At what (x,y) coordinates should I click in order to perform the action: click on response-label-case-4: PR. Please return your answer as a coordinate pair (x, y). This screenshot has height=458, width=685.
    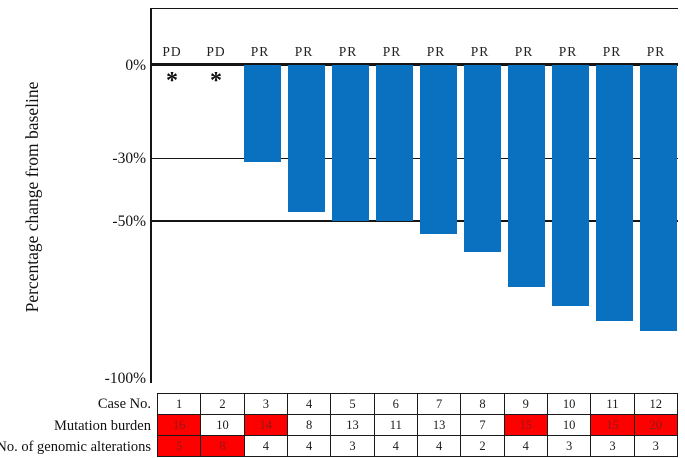
    Looking at the image, I should click on (304, 51).